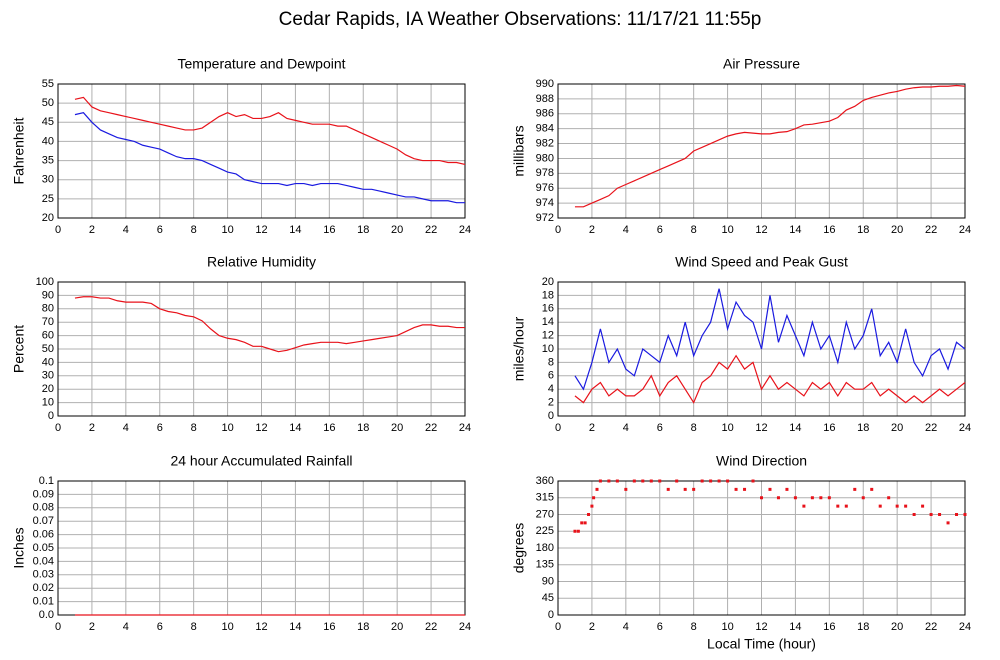 The width and height of the screenshot is (1000, 660). What do you see at coordinates (519, 150) in the screenshot?
I see `y-axis-label: millibars` at bounding box center [519, 150].